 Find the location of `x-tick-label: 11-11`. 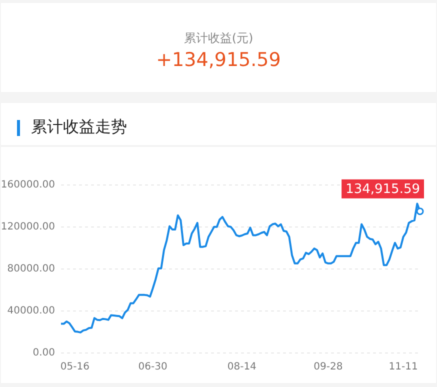

x-tick-label: 11-11 is located at coordinates (403, 367).